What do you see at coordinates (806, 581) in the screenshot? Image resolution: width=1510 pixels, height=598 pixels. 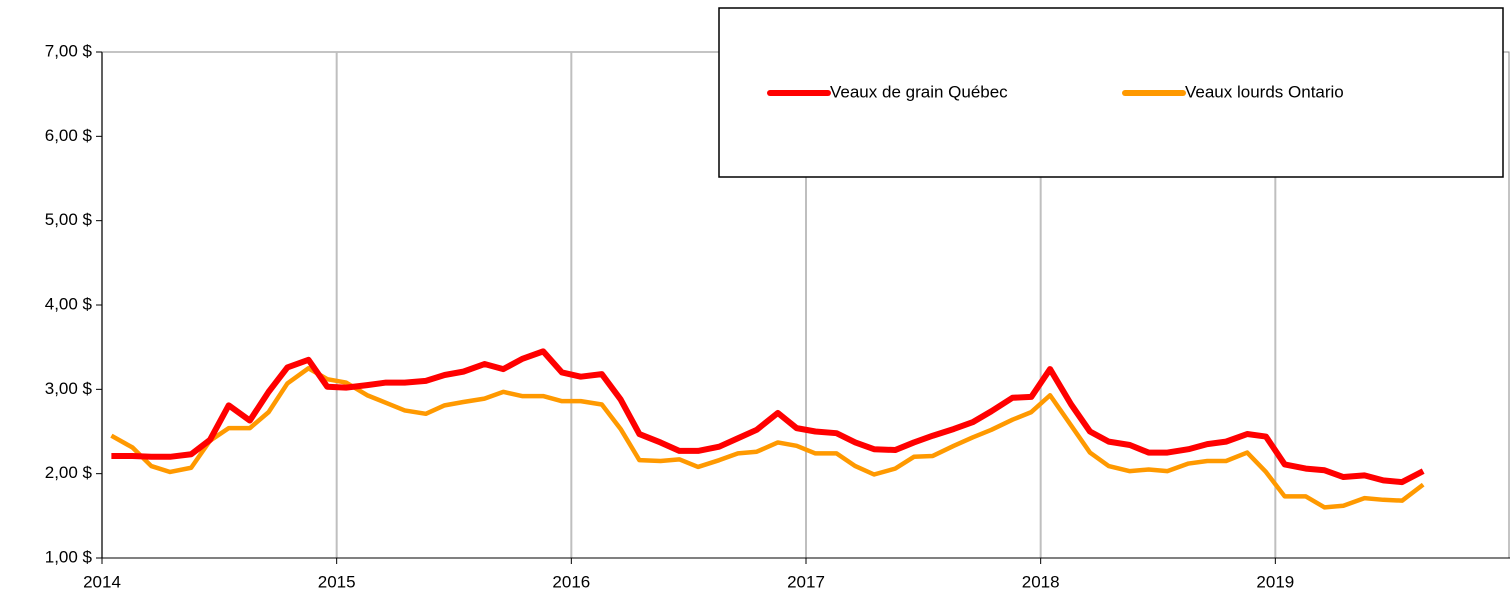 I see `x-tick-label: 2017` at bounding box center [806, 581].